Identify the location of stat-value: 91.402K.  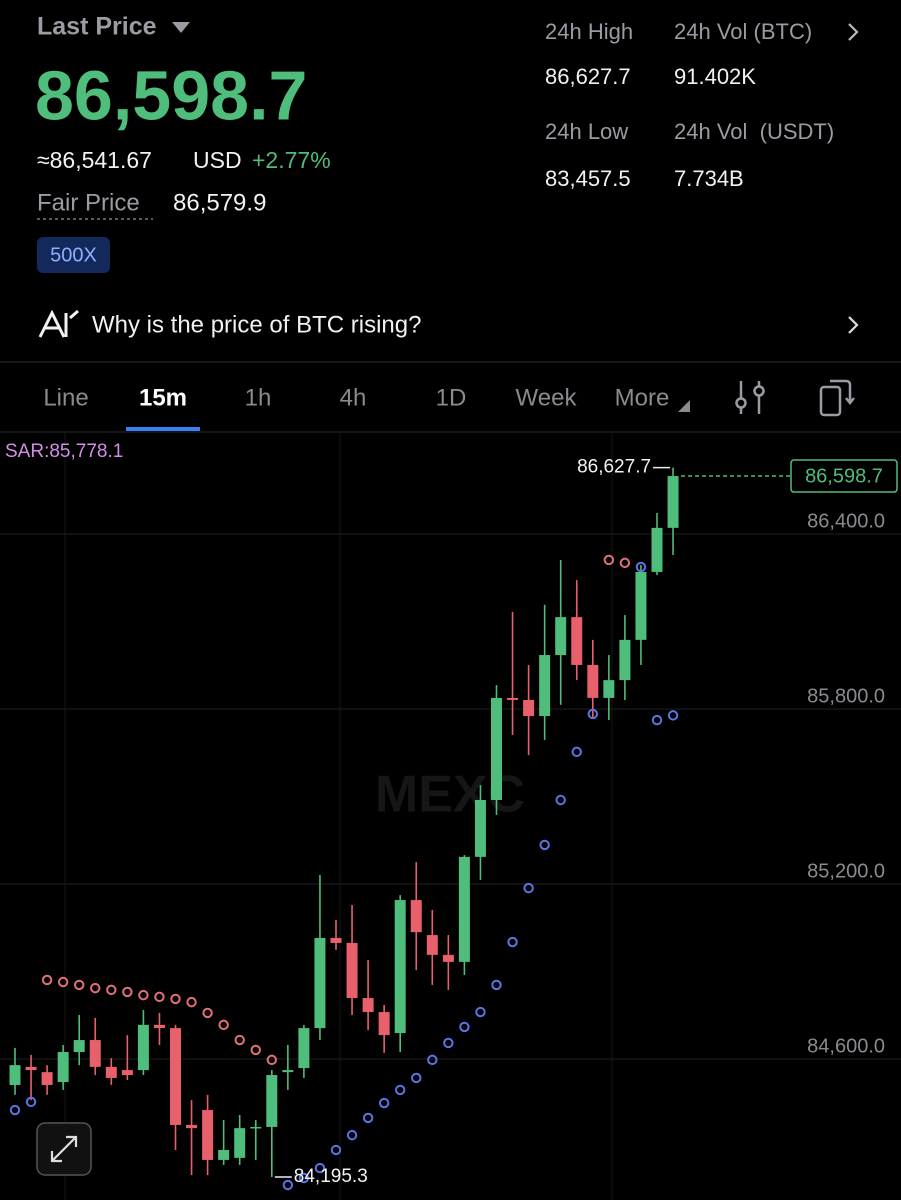
(715, 76).